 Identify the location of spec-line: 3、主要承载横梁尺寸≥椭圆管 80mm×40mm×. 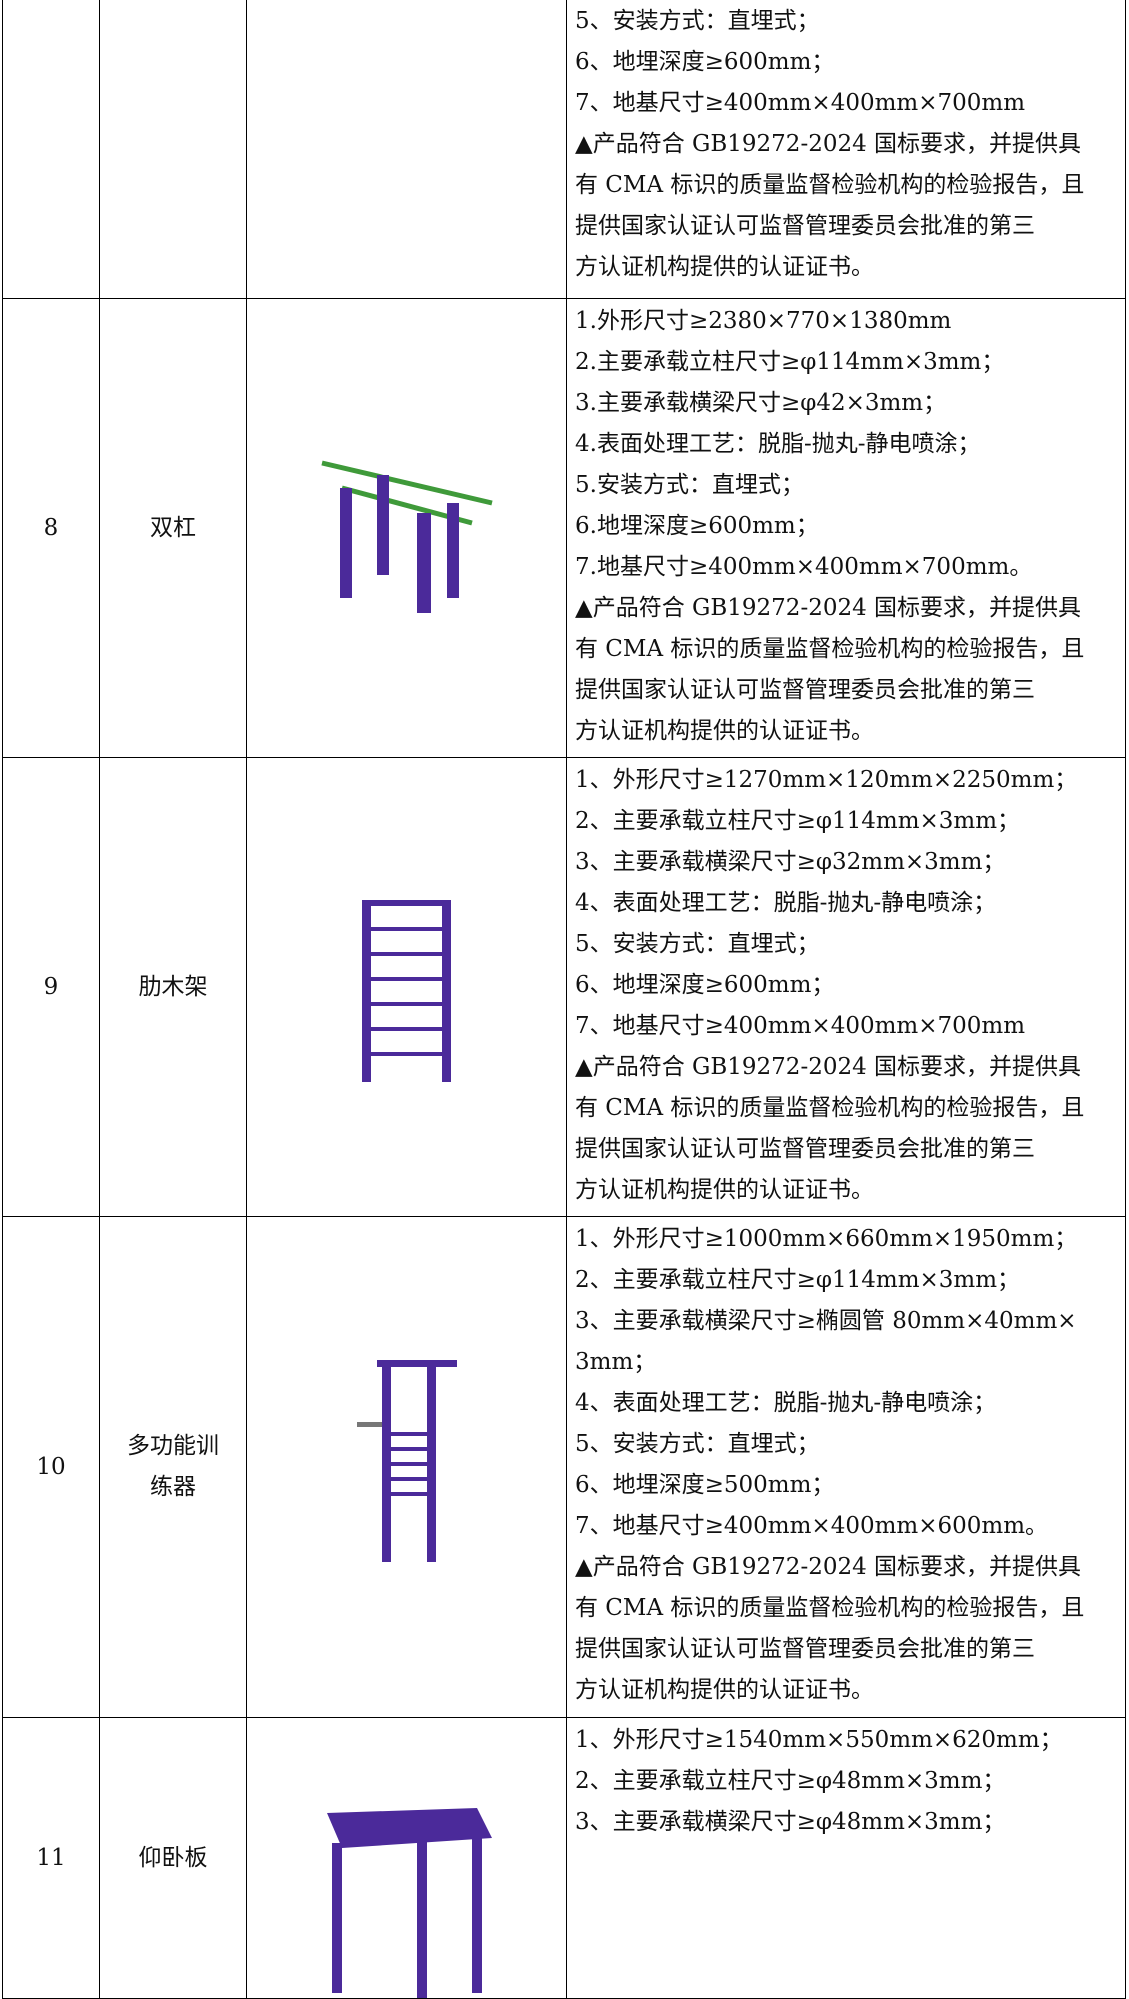
(826, 1321).